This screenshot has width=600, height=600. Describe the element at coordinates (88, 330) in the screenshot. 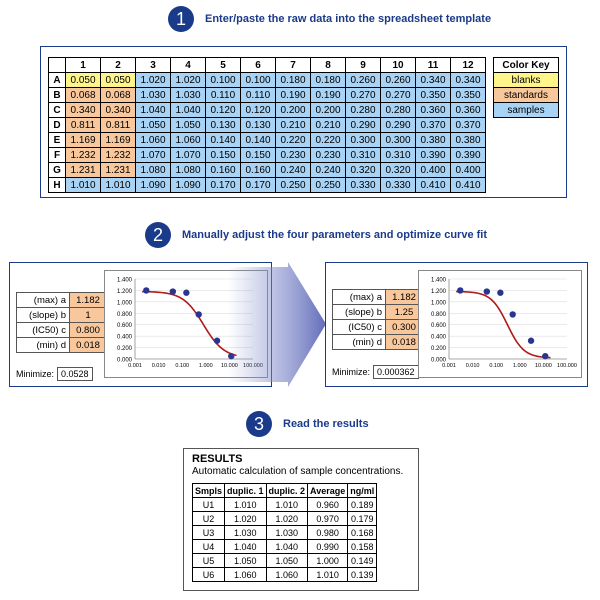

I see `param-c-value: 0.800` at that location.